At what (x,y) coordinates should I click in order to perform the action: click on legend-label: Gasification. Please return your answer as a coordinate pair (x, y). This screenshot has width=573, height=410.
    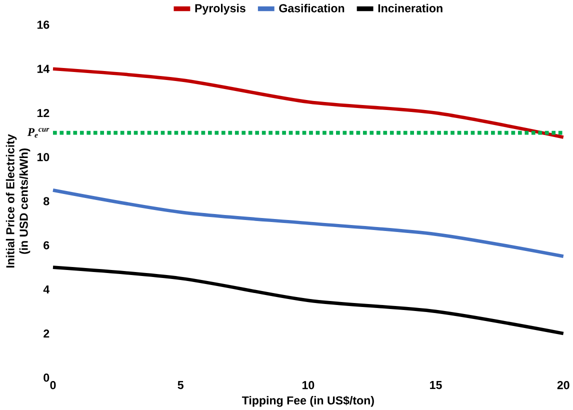
    Looking at the image, I should click on (311, 8).